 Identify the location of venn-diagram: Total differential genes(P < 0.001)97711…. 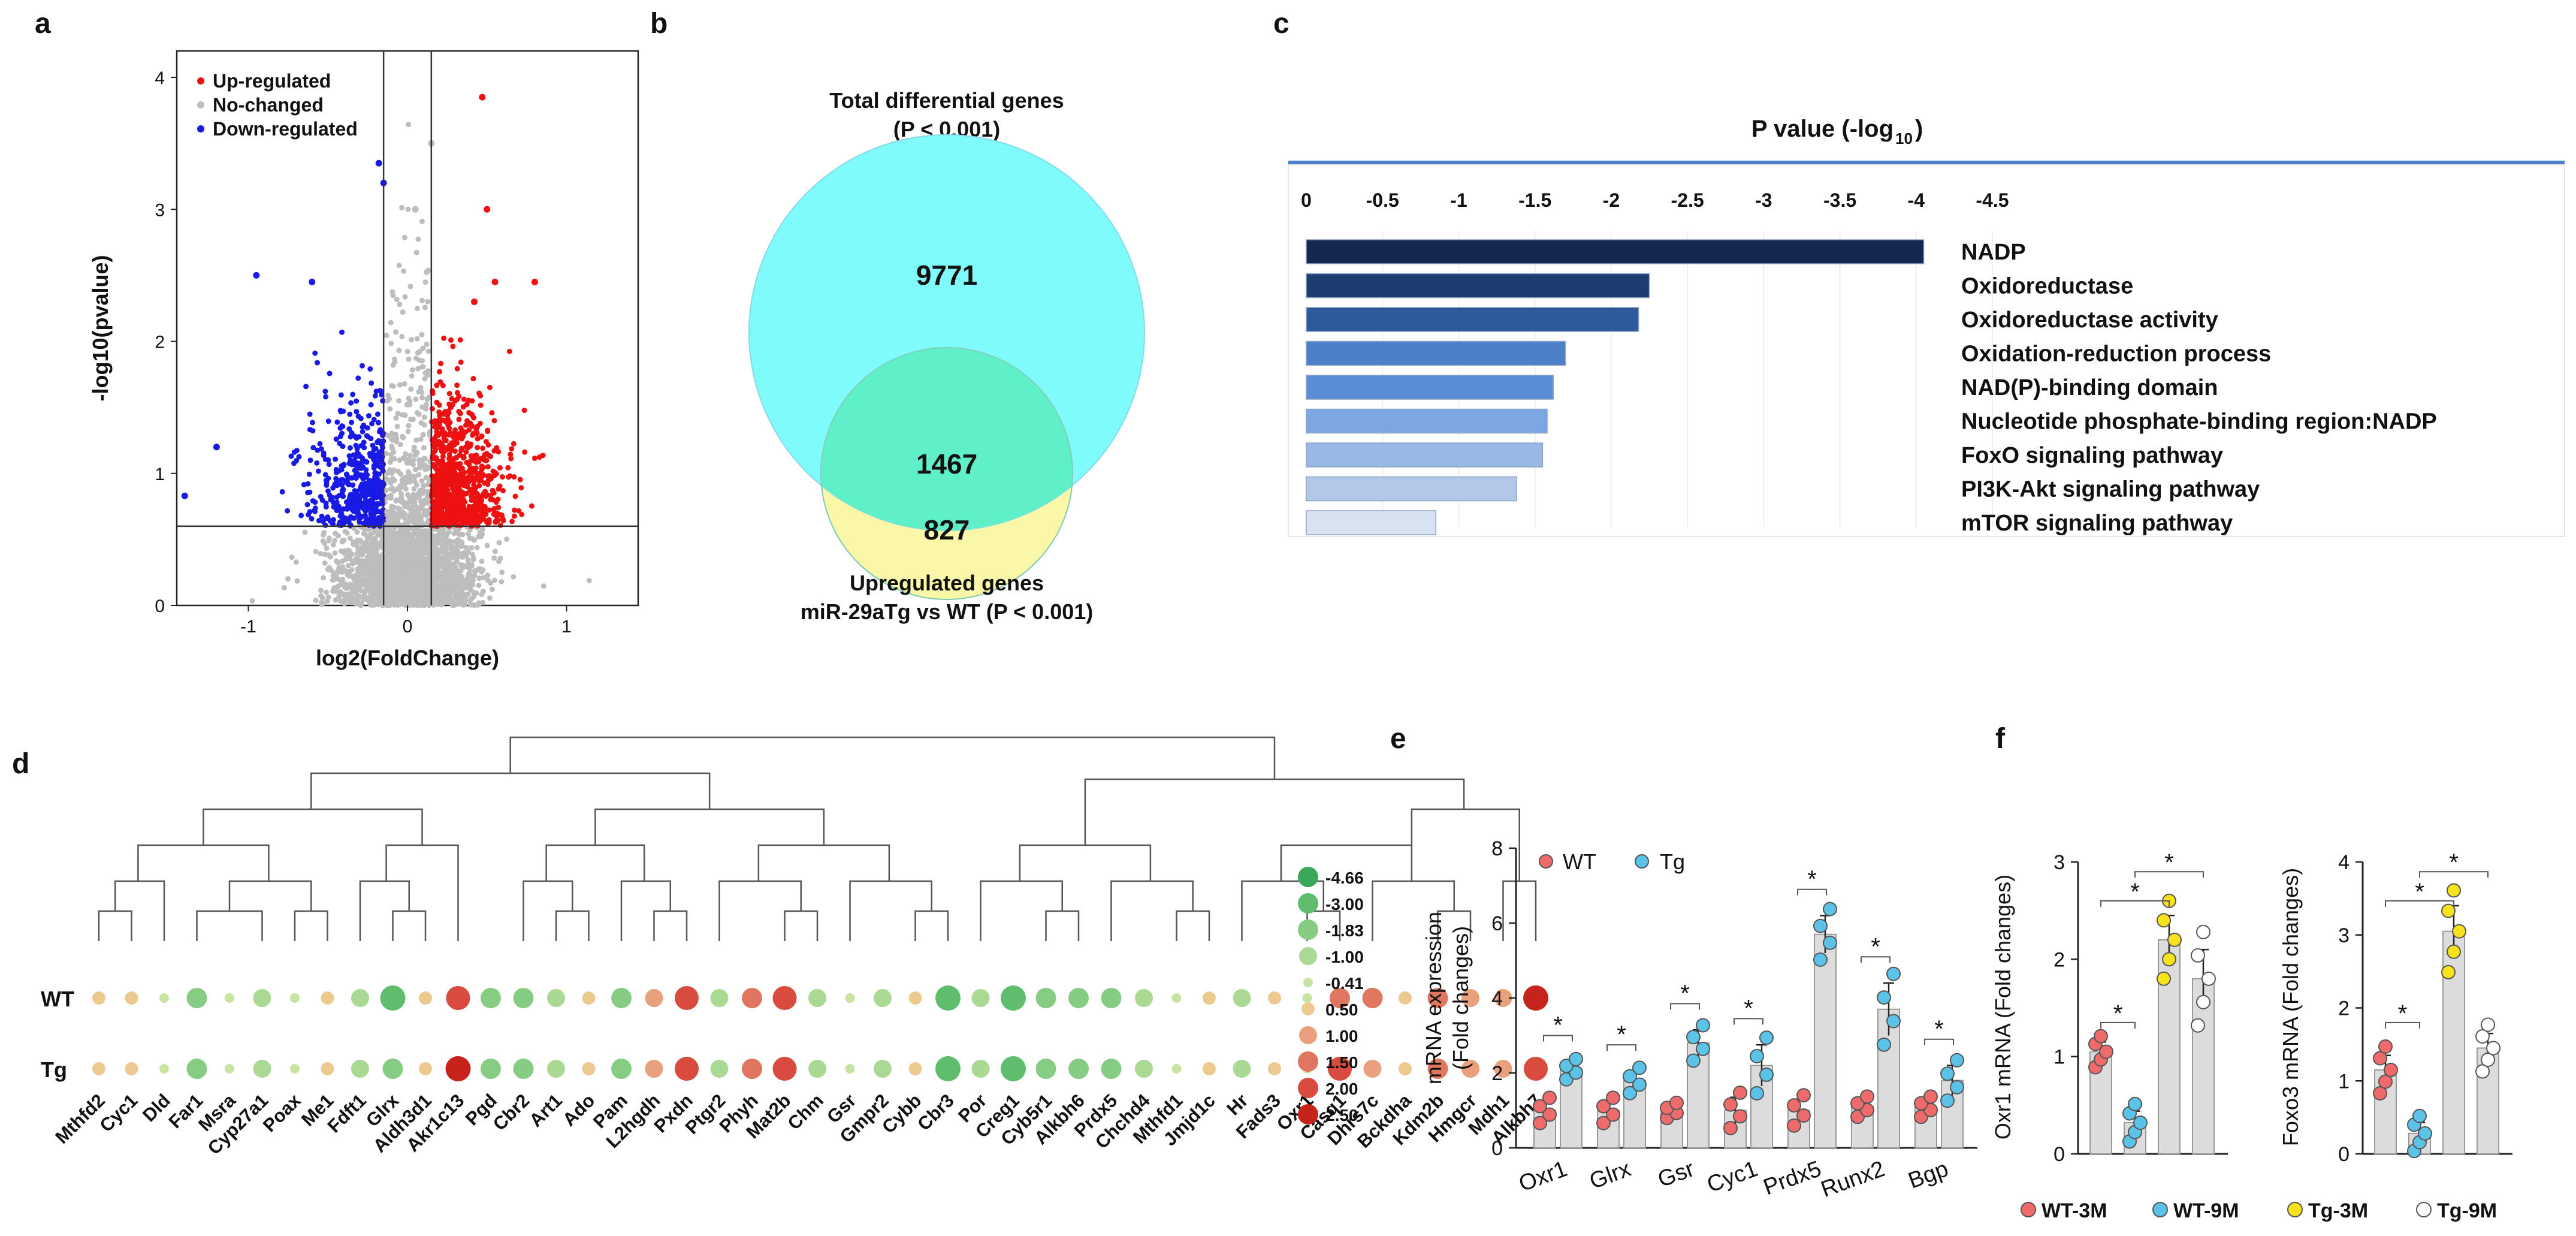
(947, 356).